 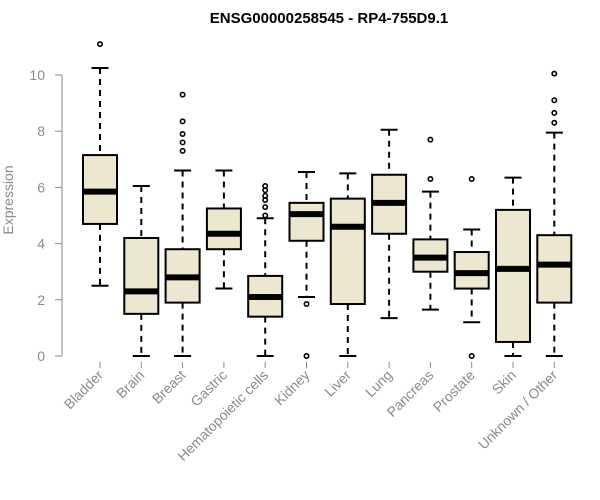 What do you see at coordinates (337, 383) in the screenshot?
I see `x-tick-label: Liver` at bounding box center [337, 383].